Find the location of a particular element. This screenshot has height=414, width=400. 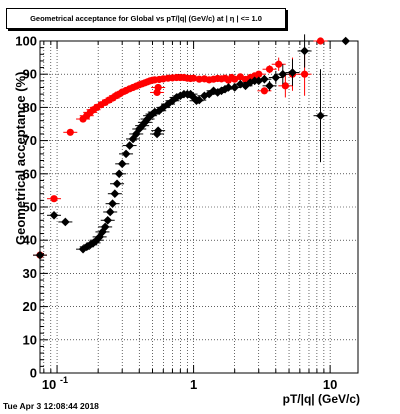

x-tick-label: 1 is located at coordinates (193, 384).